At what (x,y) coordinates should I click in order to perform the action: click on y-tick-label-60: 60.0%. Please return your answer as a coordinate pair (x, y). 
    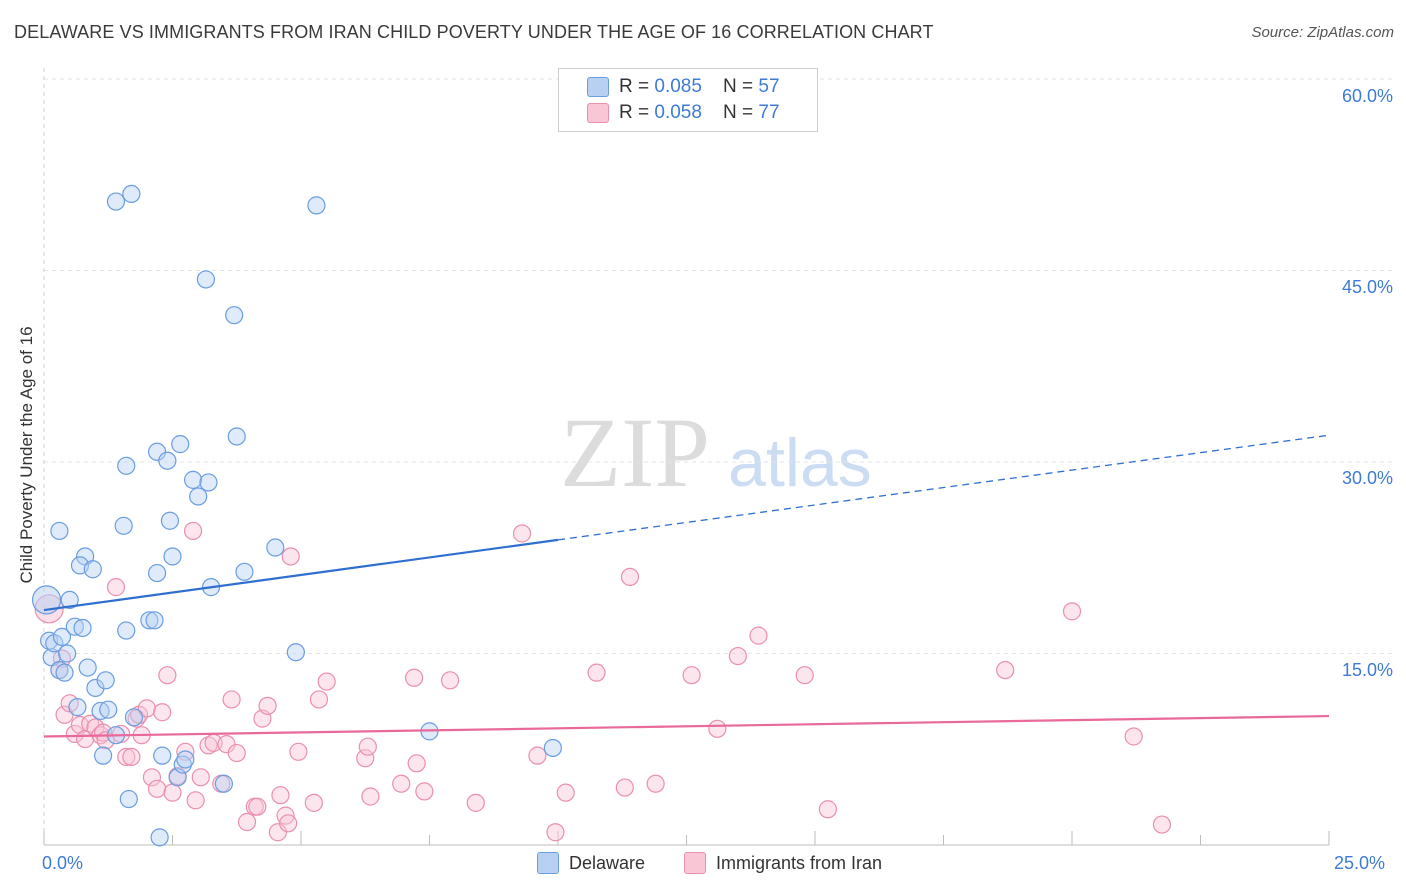
    Looking at the image, I should click on (1367, 96).